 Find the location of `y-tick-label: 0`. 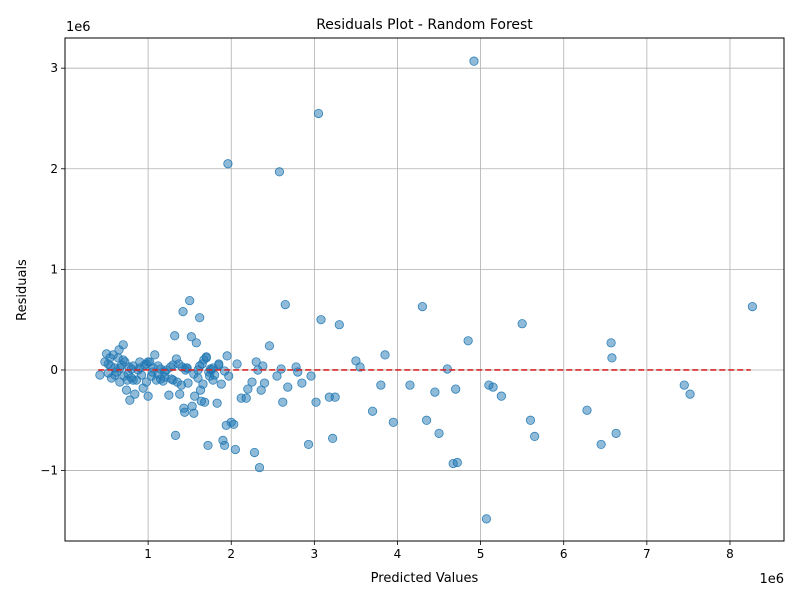

y-tick-label: 0 is located at coordinates (54, 370).